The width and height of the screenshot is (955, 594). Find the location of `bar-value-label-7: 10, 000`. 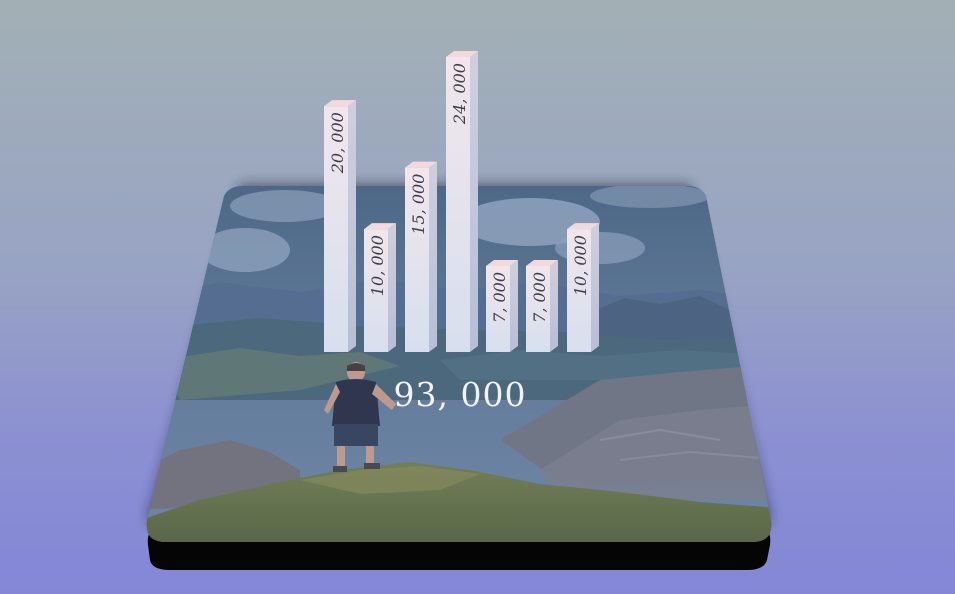

bar-value-label-7: 10, 000 is located at coordinates (580, 265).